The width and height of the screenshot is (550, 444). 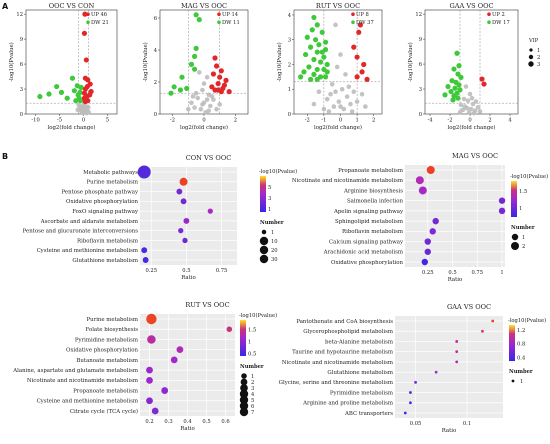 I want to click on x-tick-label: 1, so click(x=356, y=121).